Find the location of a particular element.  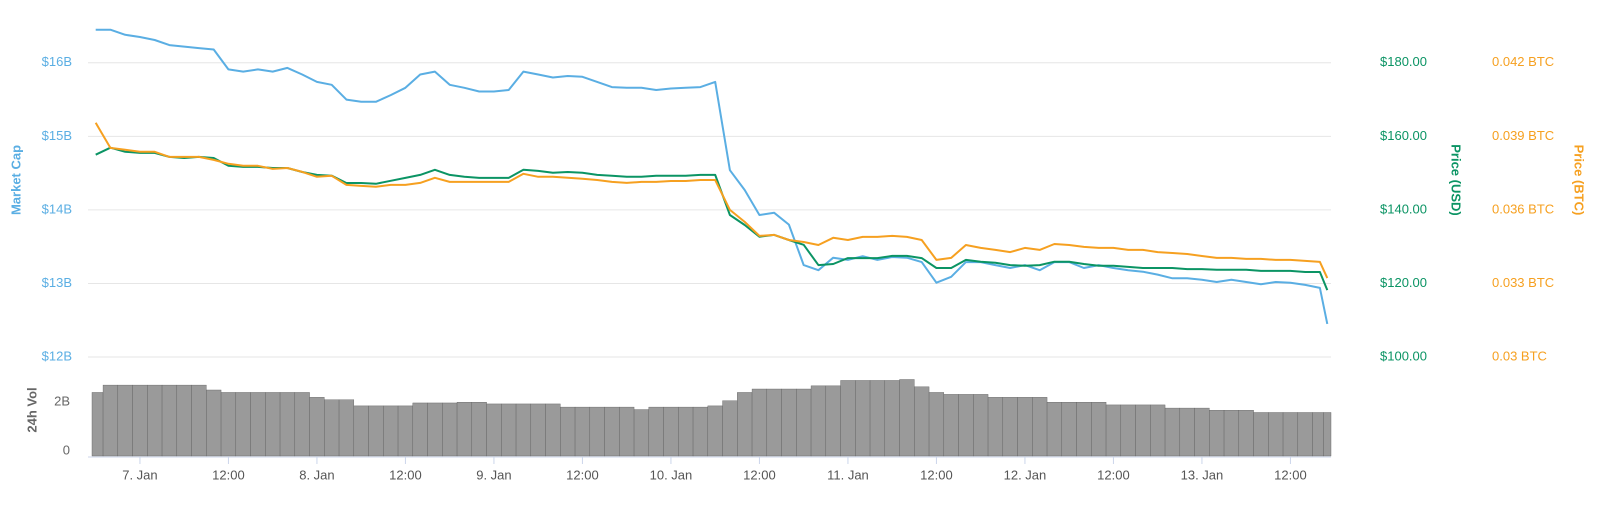

y2-tick-label: $100.00 is located at coordinates (1403, 355).